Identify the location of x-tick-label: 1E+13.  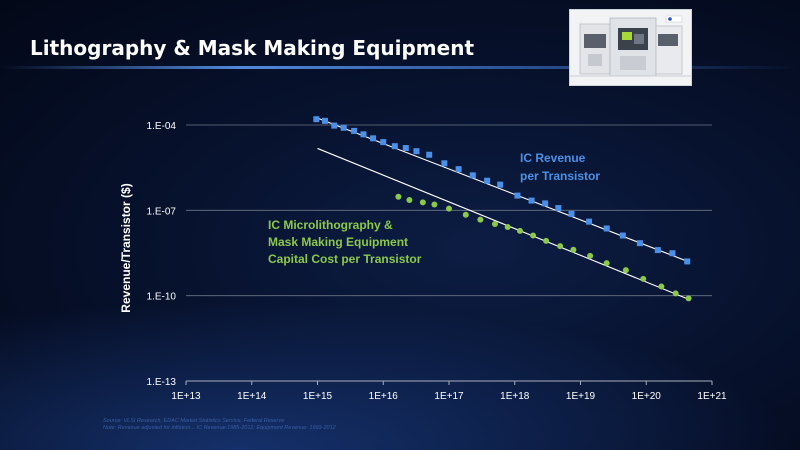
(186, 396).